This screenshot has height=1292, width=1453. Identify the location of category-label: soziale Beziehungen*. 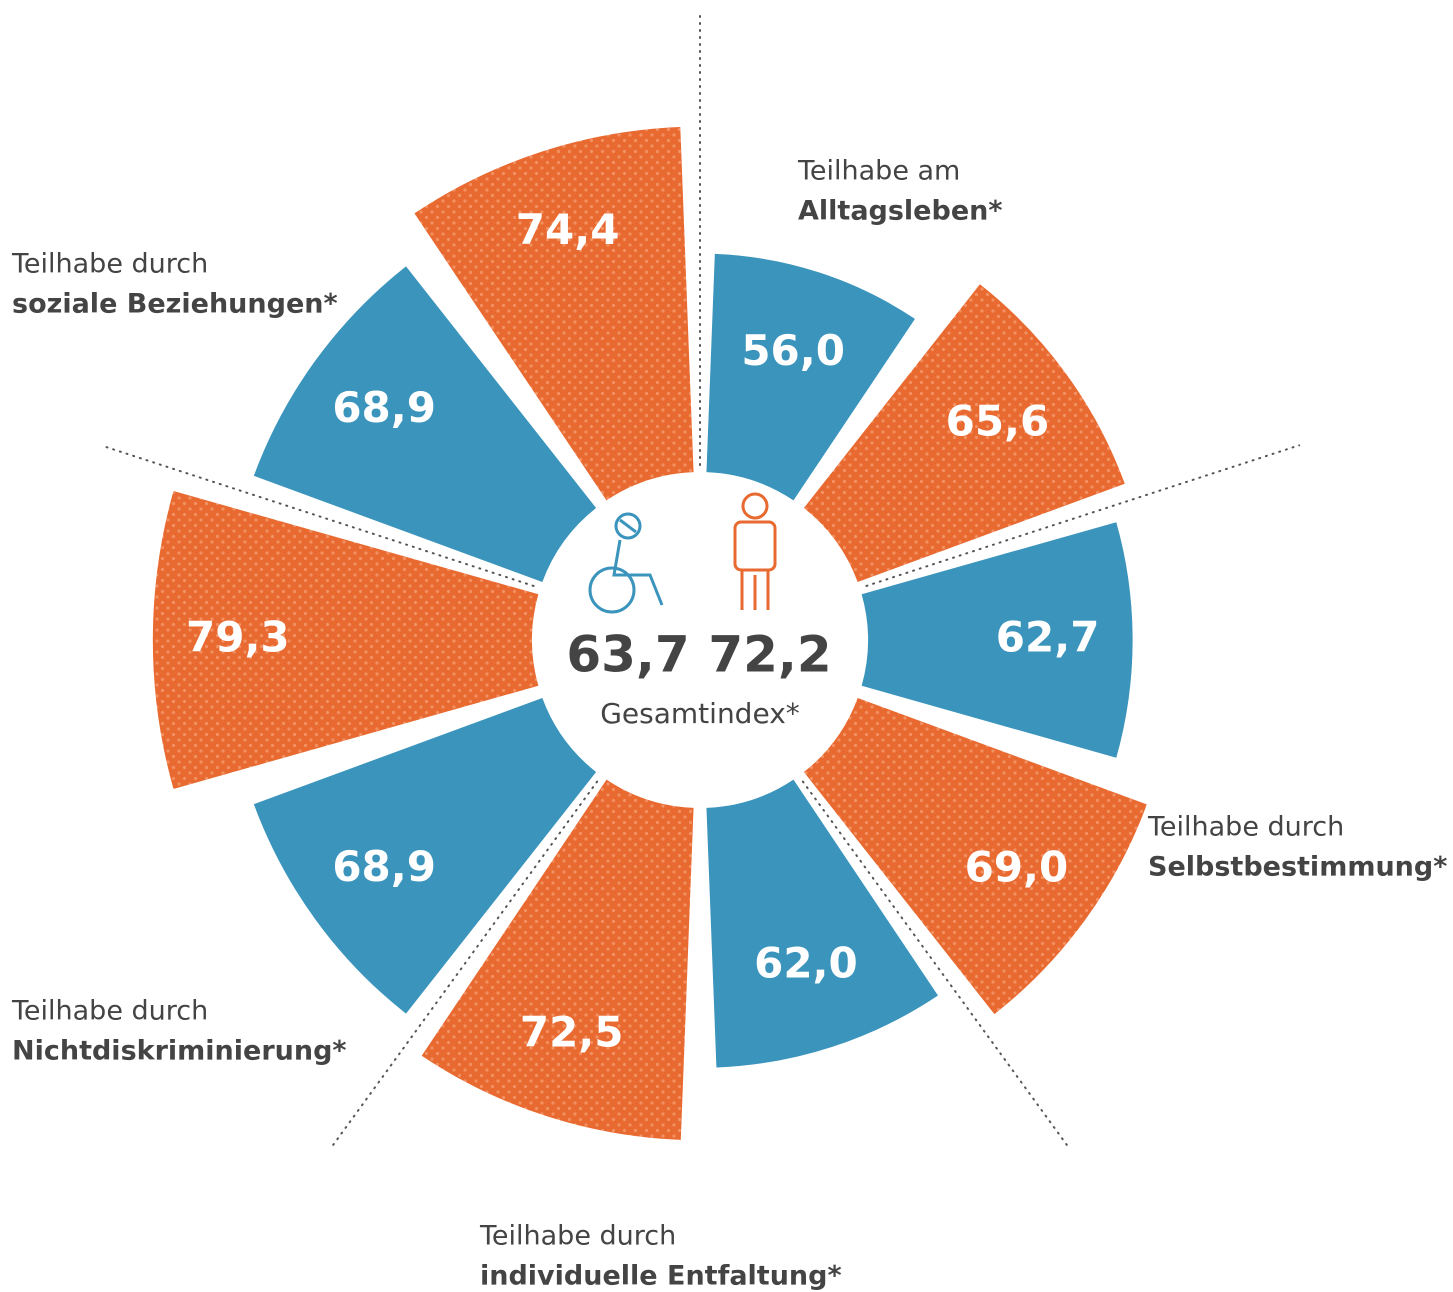
(175, 304).